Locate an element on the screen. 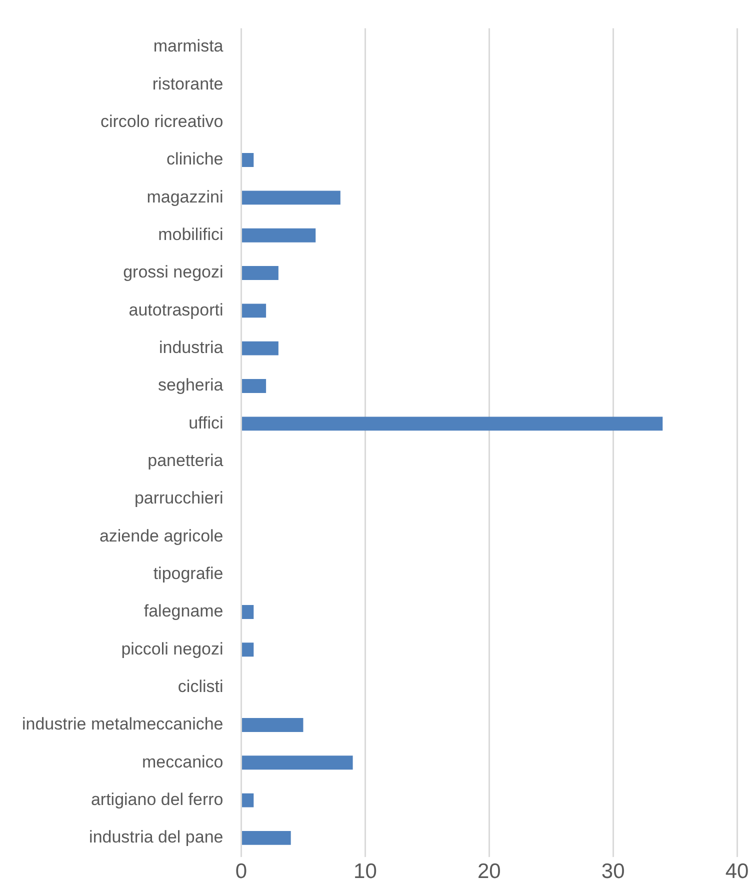 The width and height of the screenshot is (753, 892). x-tick-label: 20 is located at coordinates (489, 872).